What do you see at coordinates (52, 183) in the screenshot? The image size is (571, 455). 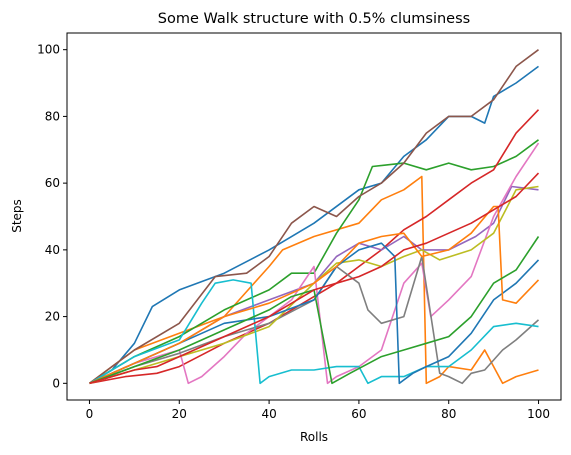 I see `y-tick-label: 60` at bounding box center [52, 183].